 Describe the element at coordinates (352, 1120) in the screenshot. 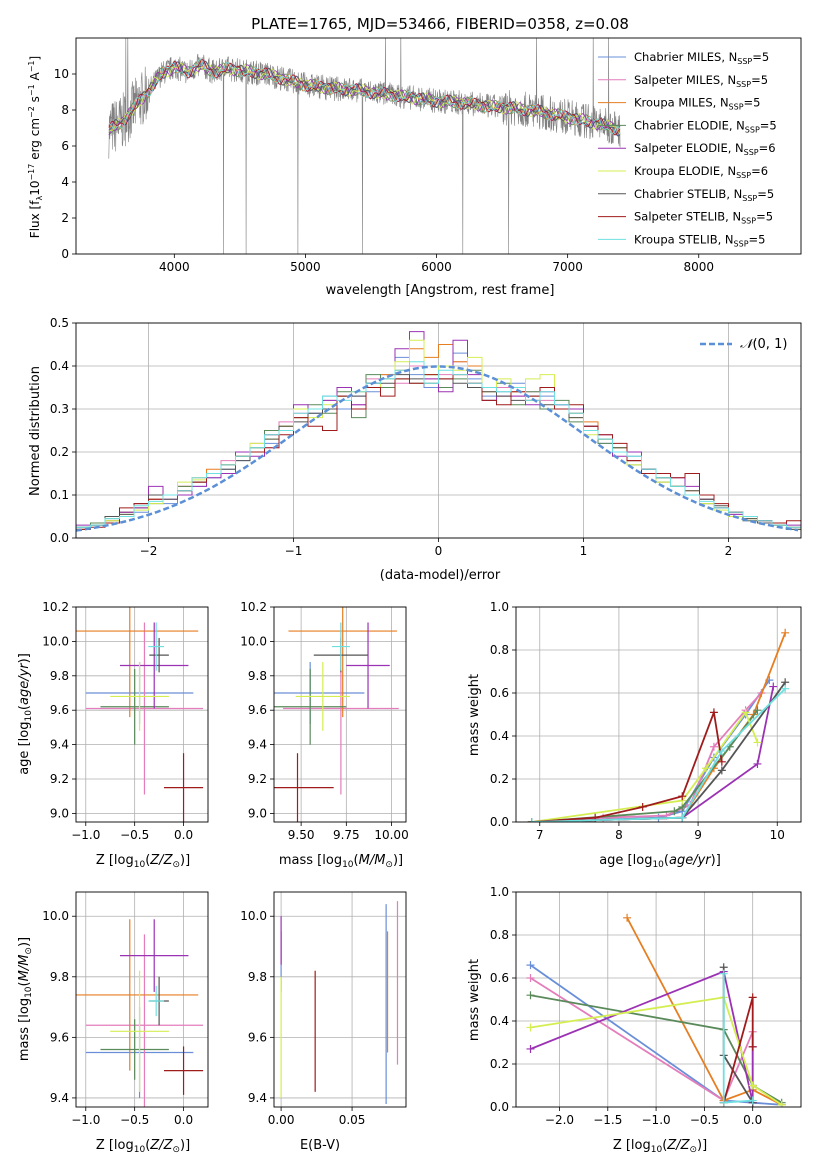

I see `x-tick-label: 0.05` at that location.